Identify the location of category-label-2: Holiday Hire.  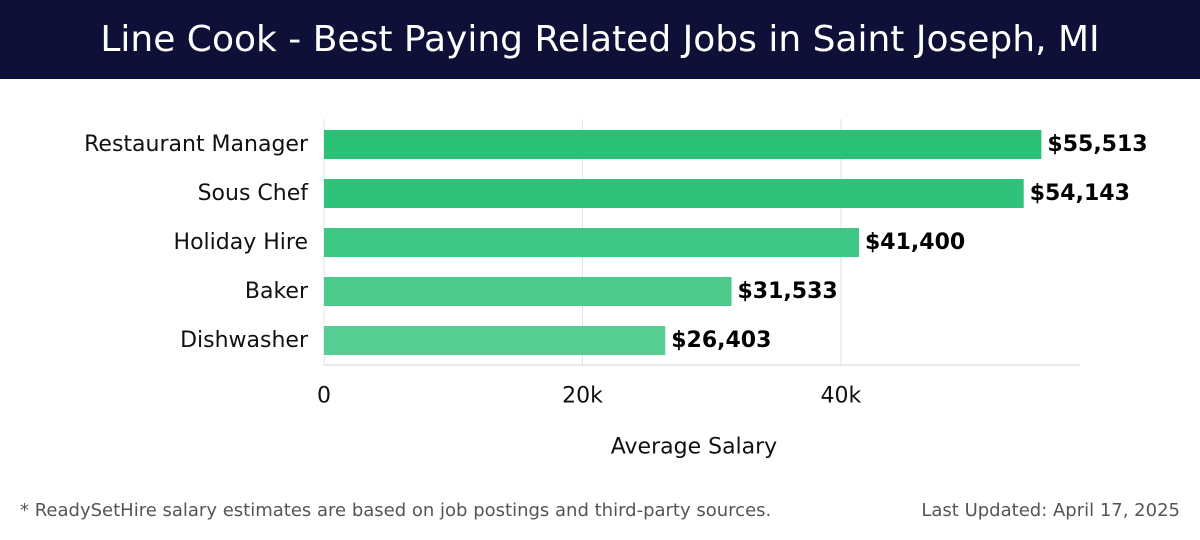
(241, 242).